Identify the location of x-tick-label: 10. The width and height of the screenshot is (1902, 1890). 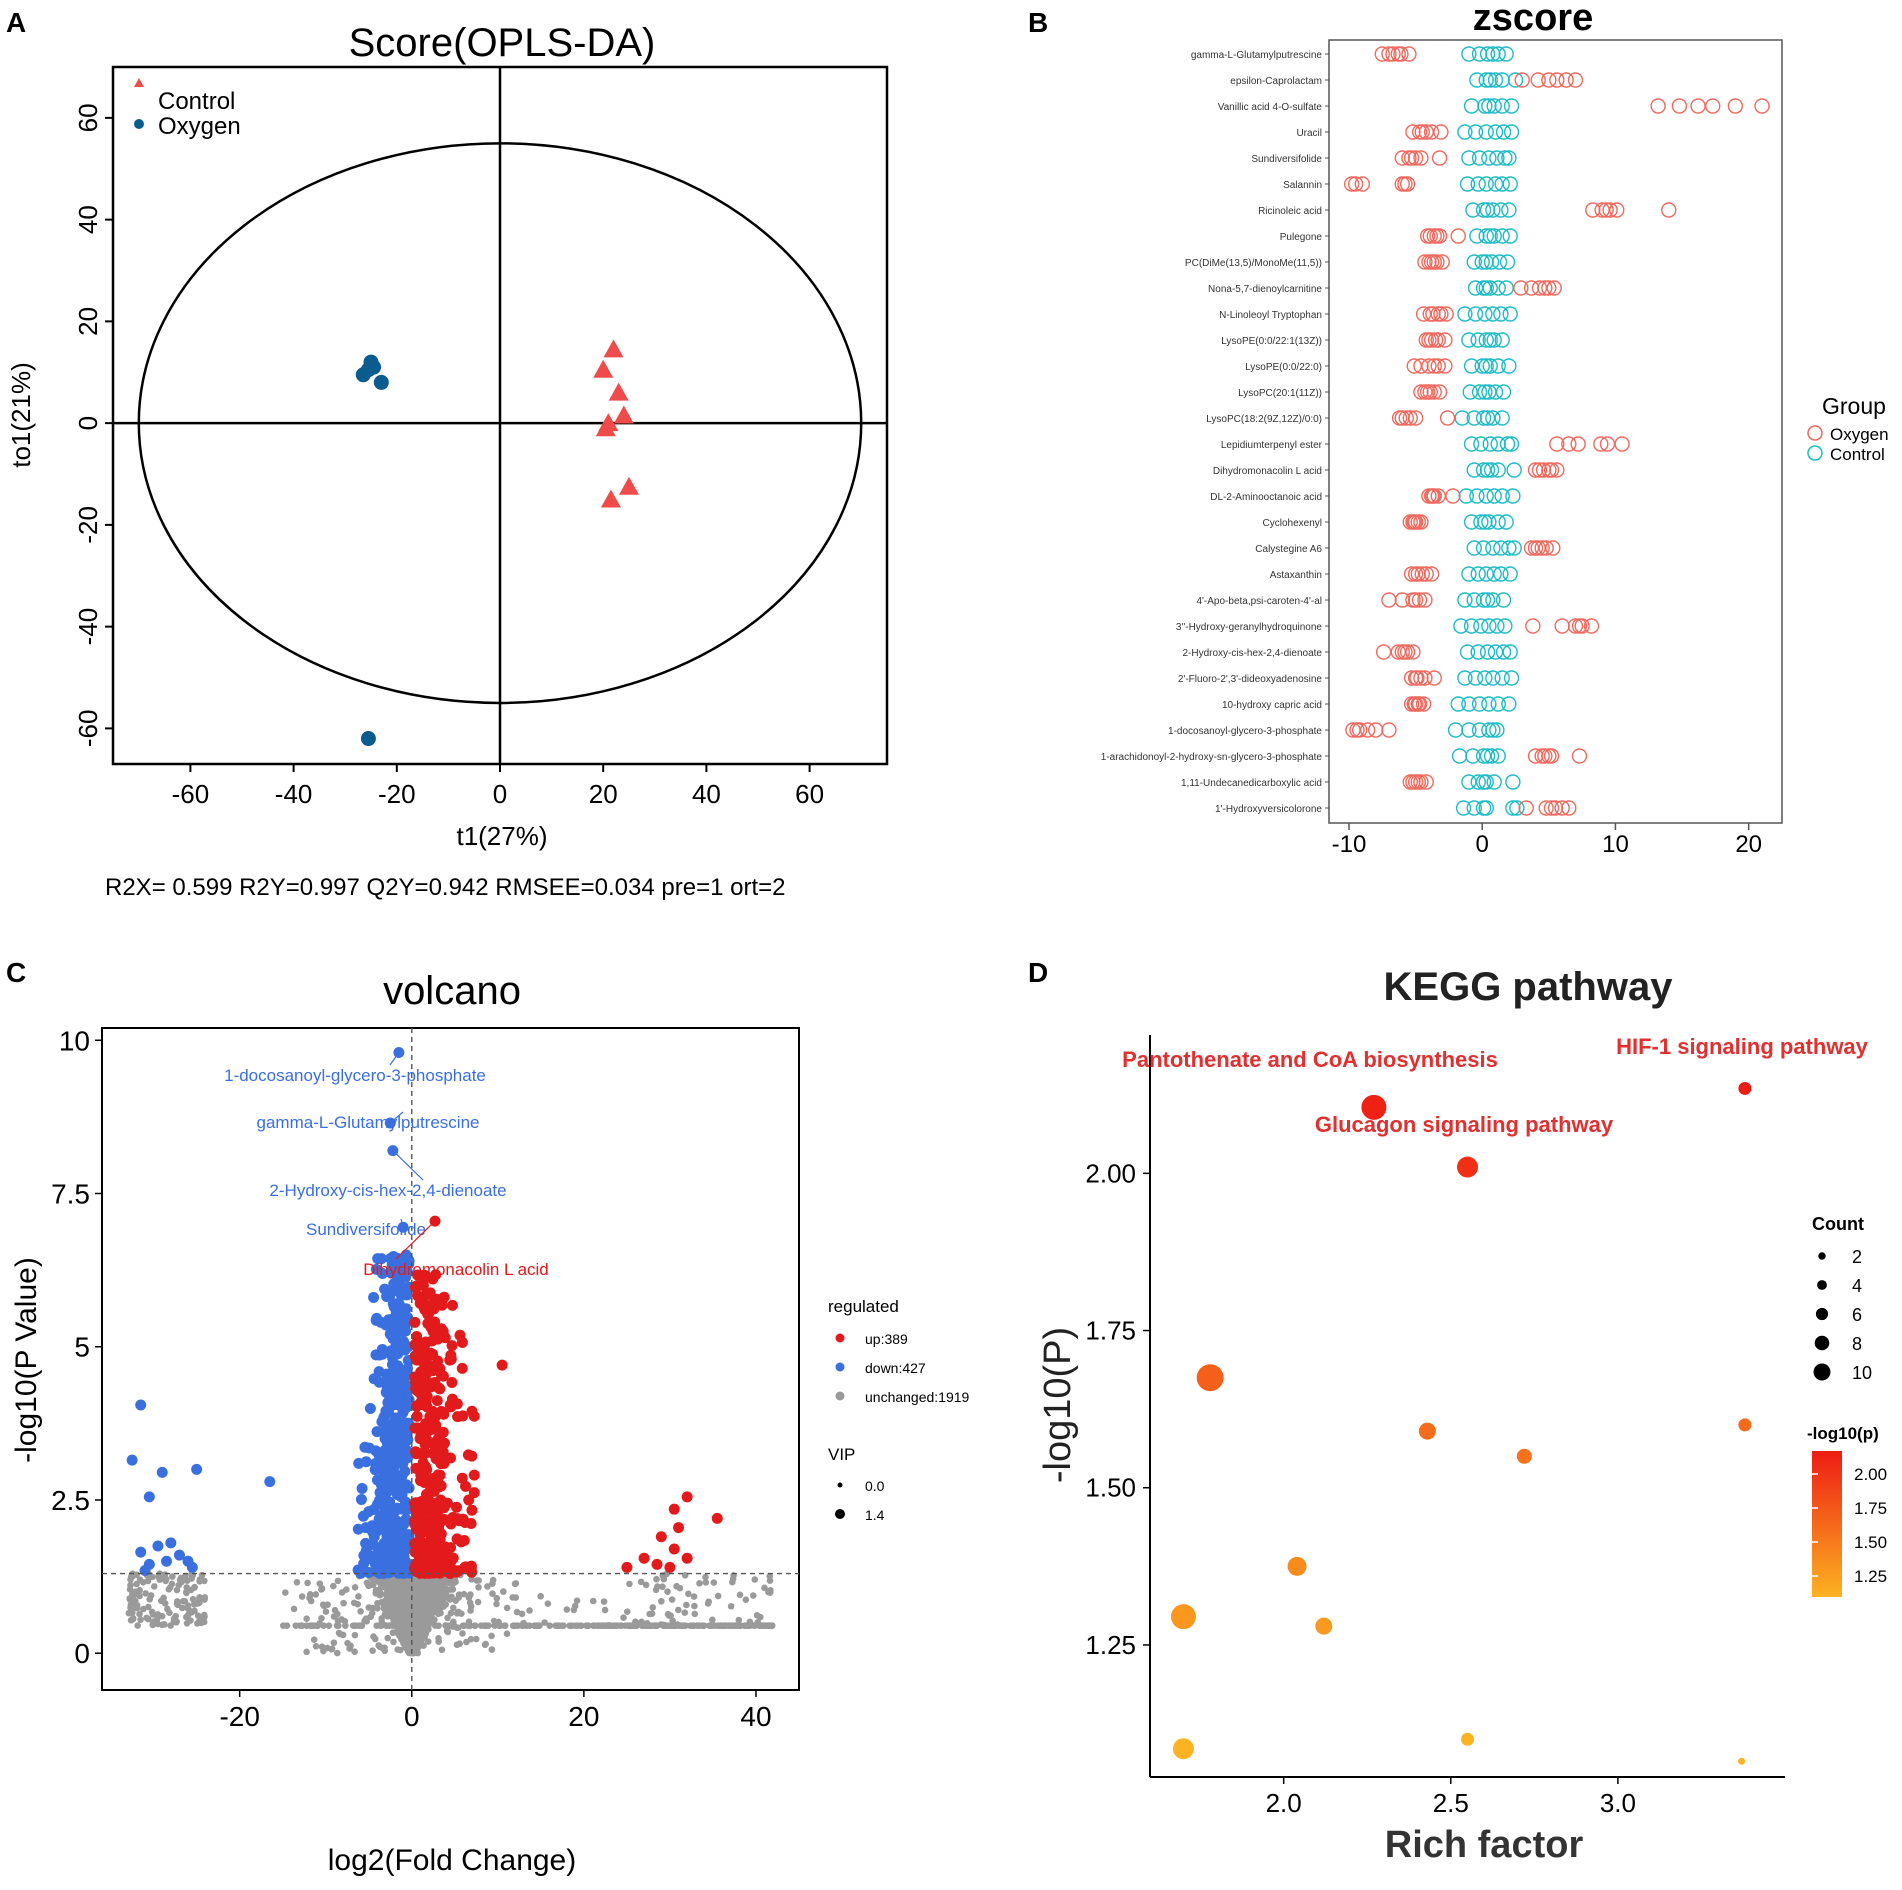
(1615, 844).